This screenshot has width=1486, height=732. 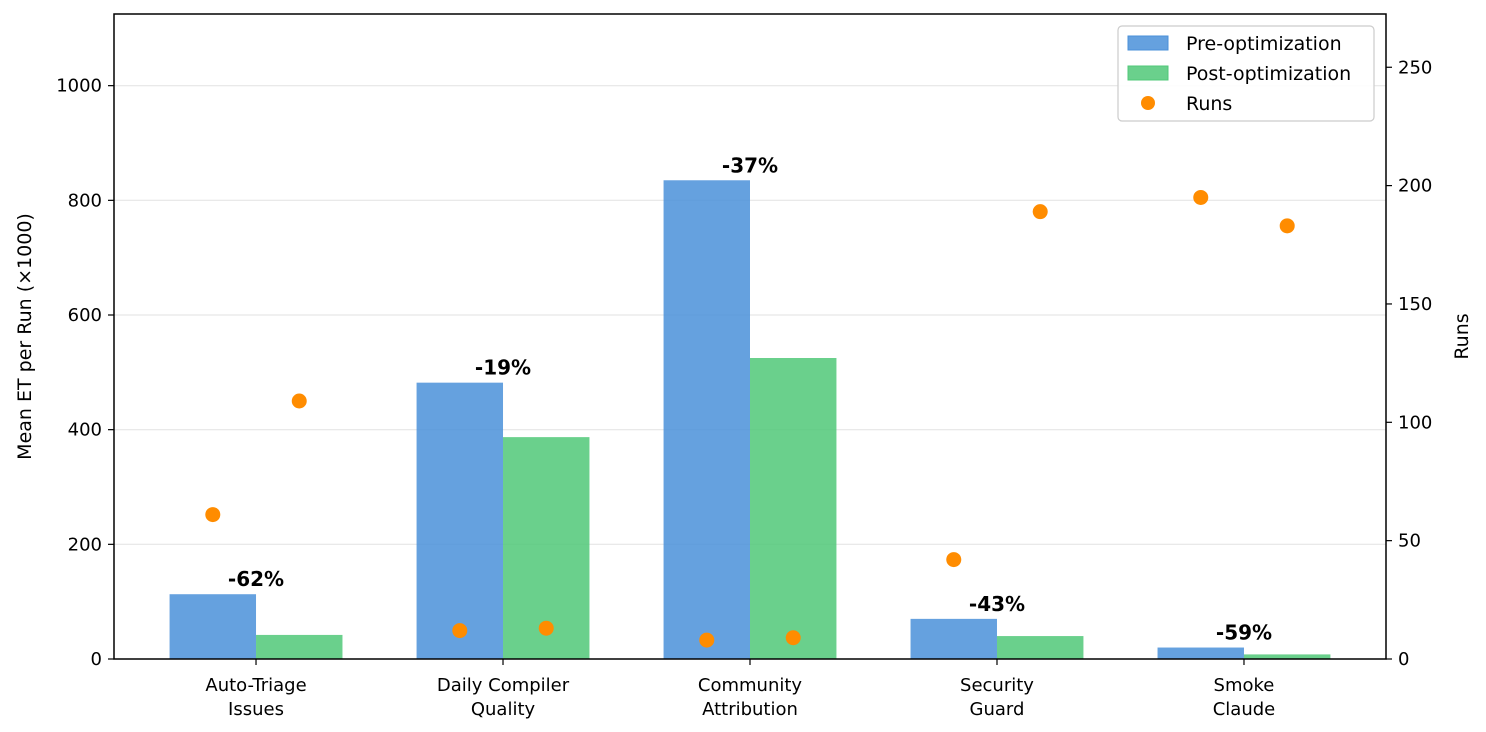 I want to click on x-tick-label-0-0: Auto-Triage, so click(x=255, y=685).